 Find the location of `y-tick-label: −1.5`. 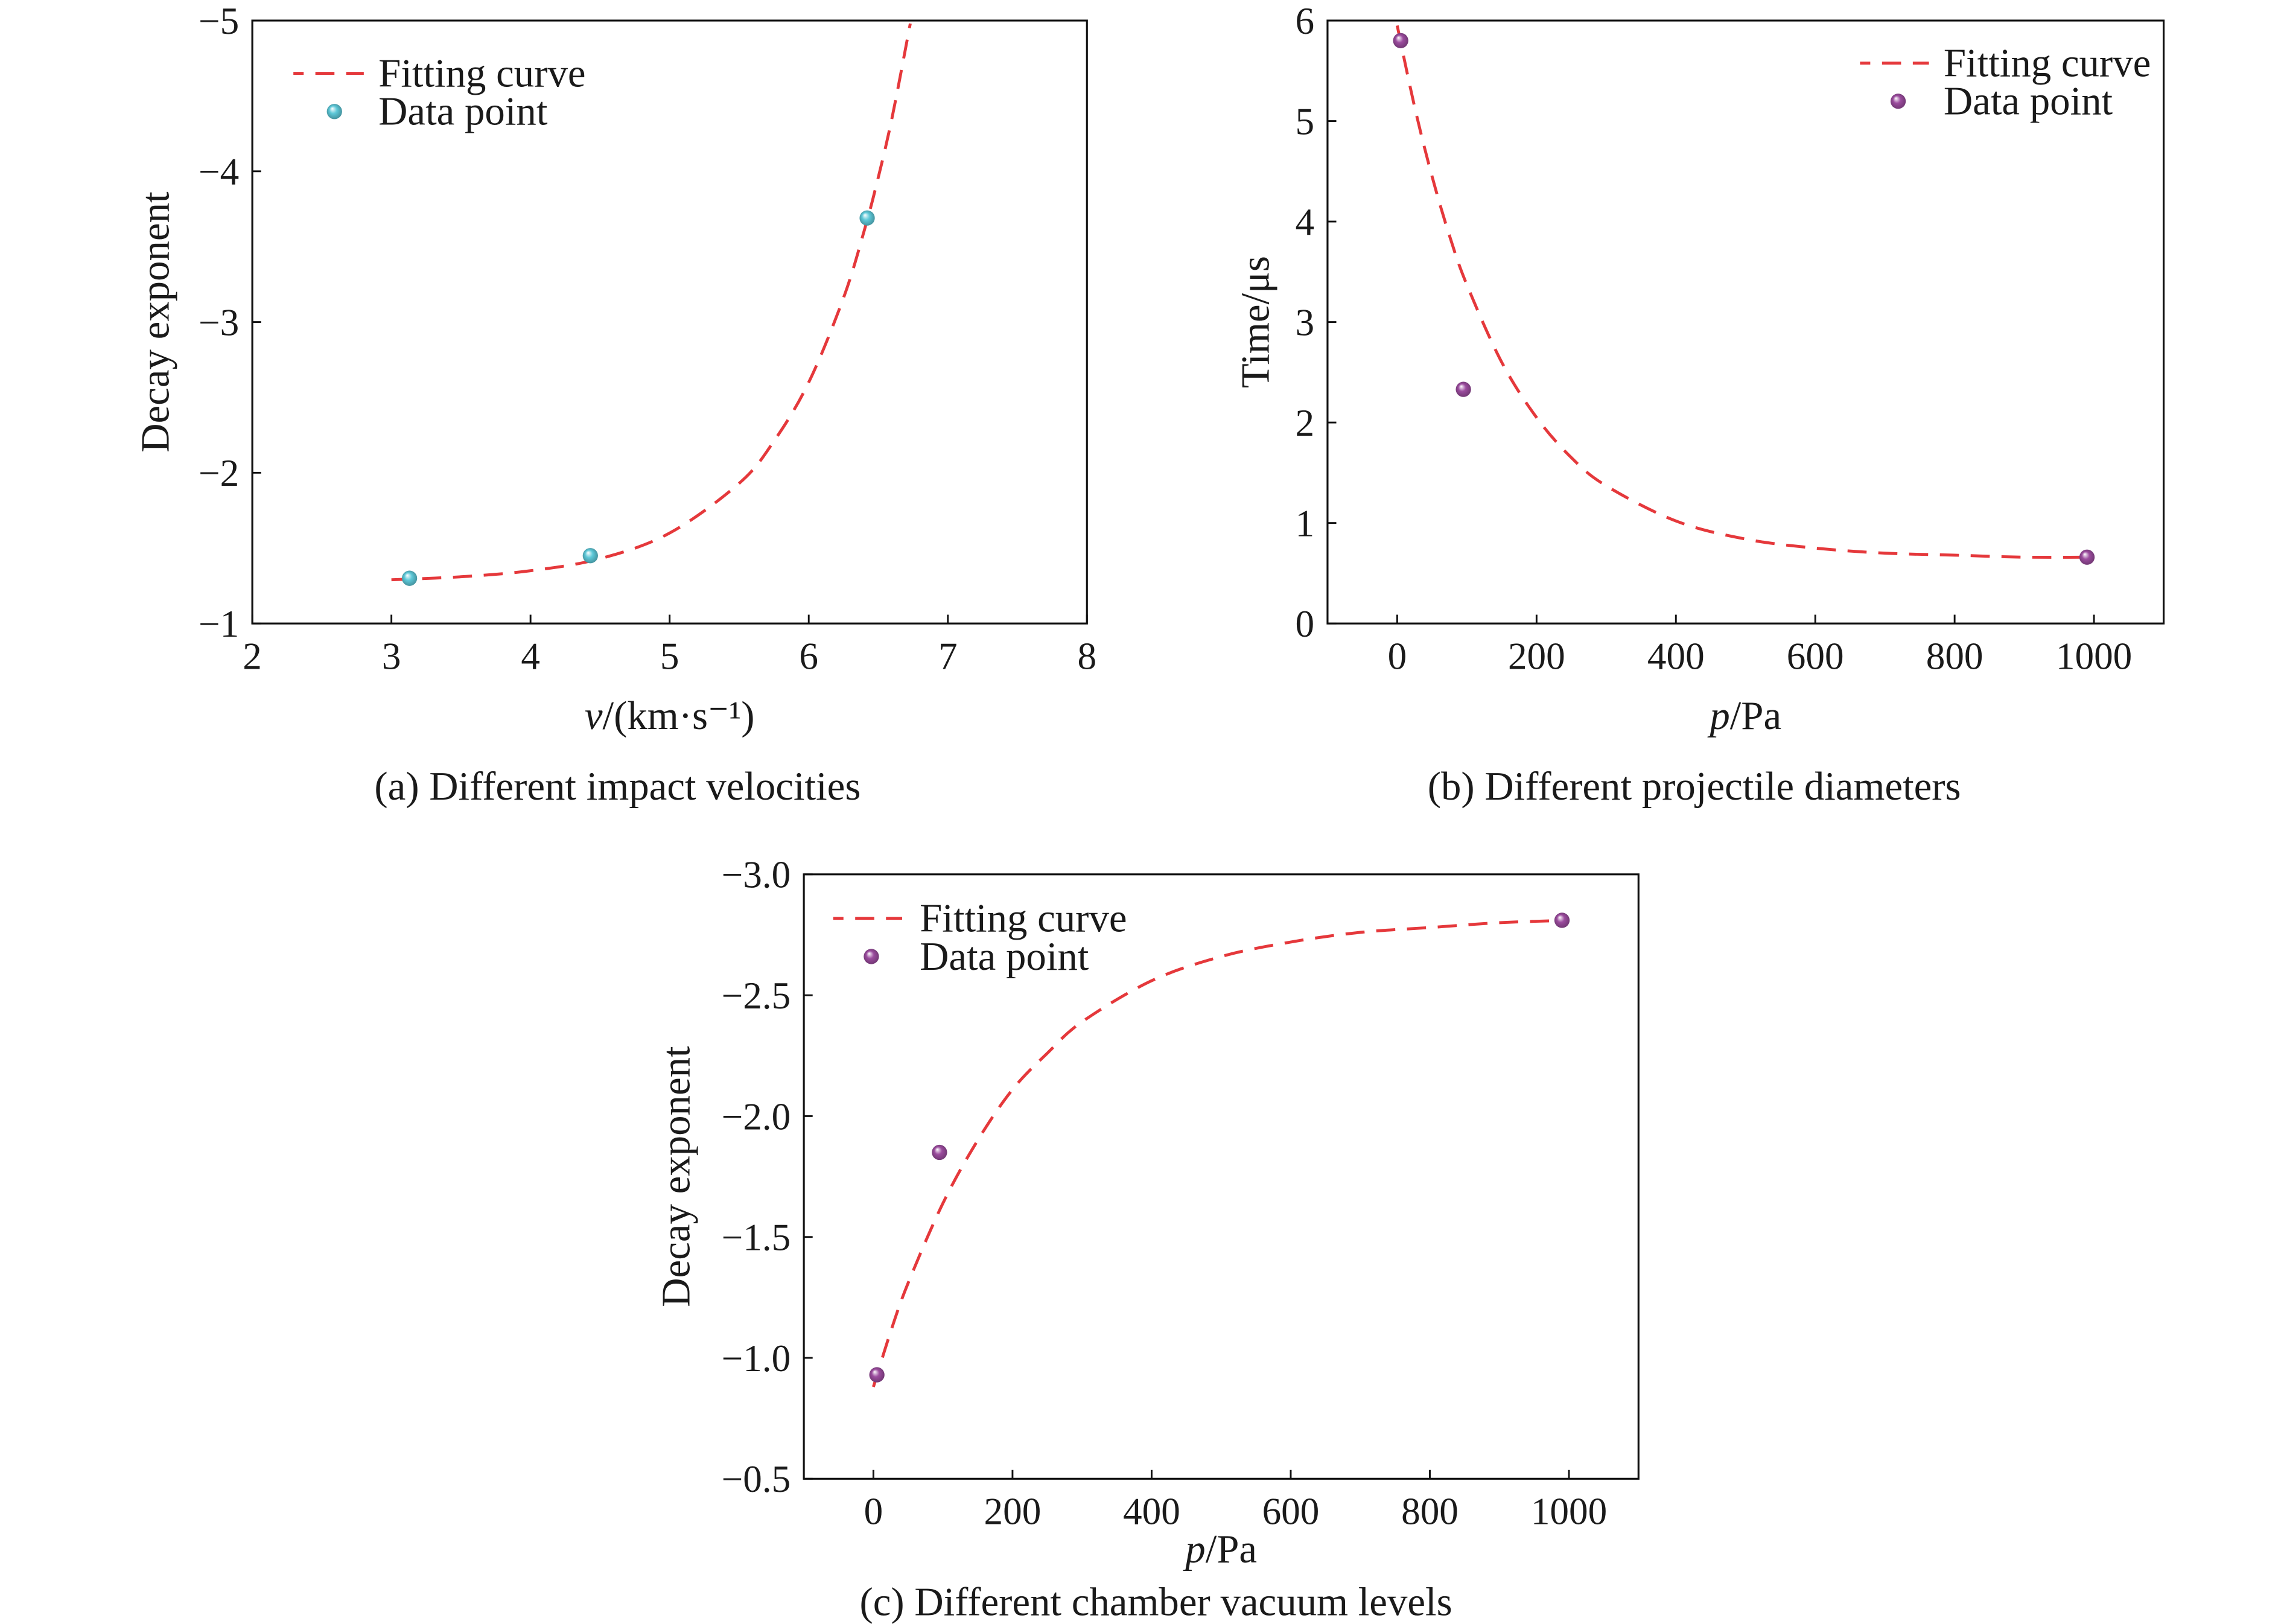

y-tick-label: −1.5 is located at coordinates (756, 1238).